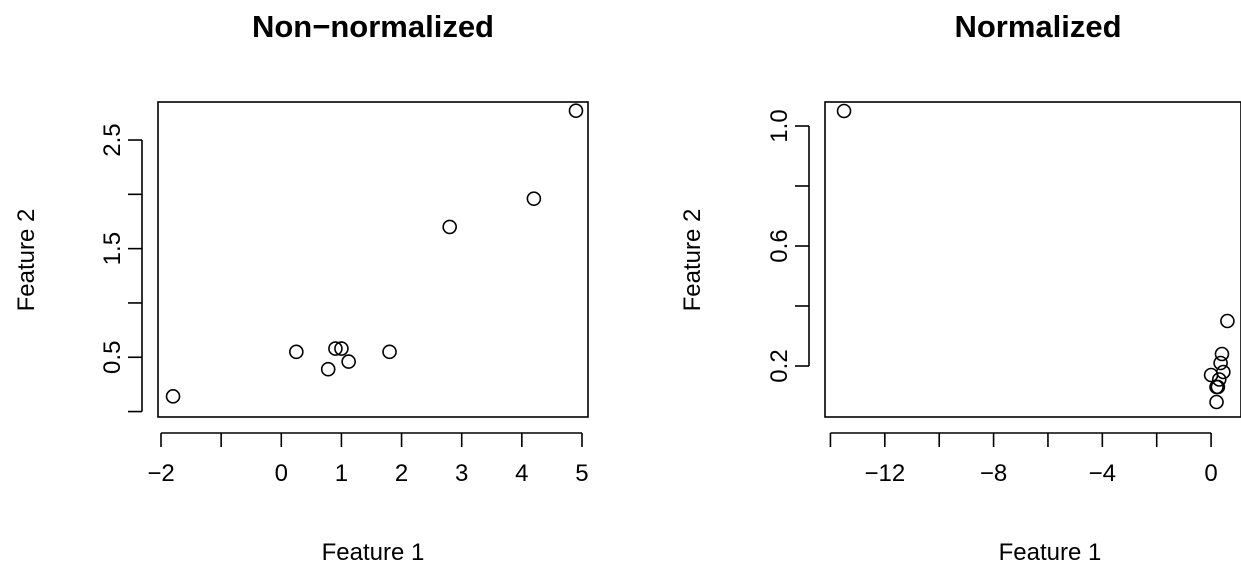  Describe the element at coordinates (401, 473) in the screenshot. I see `x-tick-label: 2` at that location.